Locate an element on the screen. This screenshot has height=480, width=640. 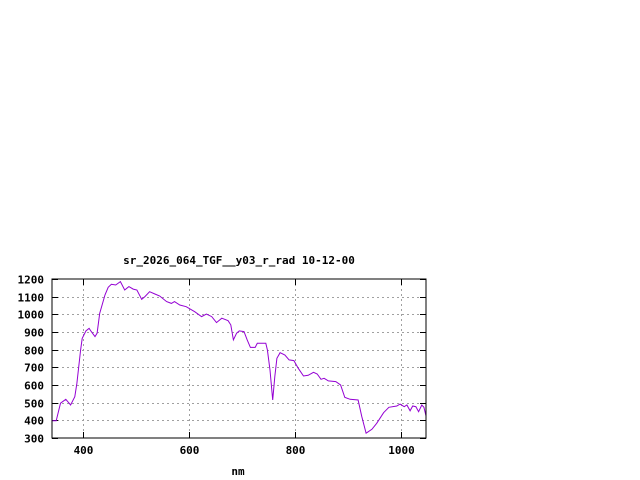
x-tick-label: 1000 is located at coordinates (401, 450).